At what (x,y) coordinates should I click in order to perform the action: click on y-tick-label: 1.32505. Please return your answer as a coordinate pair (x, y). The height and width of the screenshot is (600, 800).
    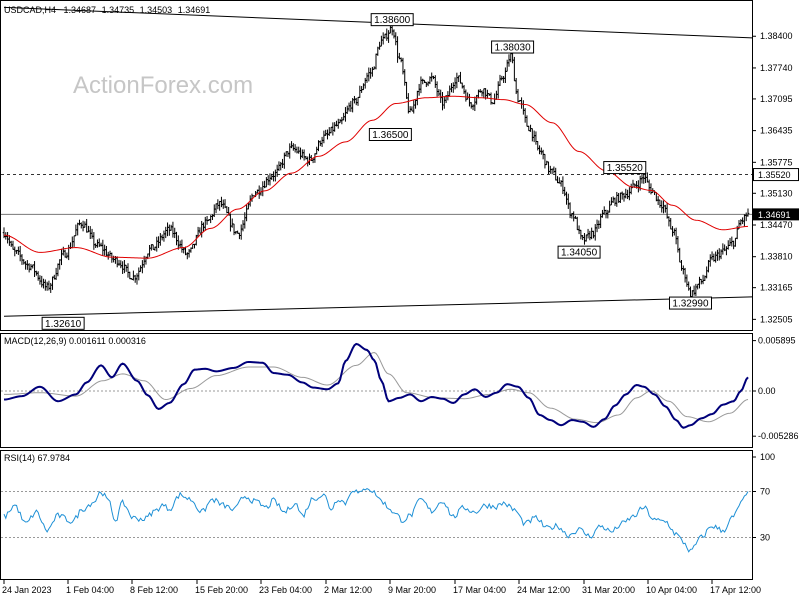
    Looking at the image, I should click on (776, 319).